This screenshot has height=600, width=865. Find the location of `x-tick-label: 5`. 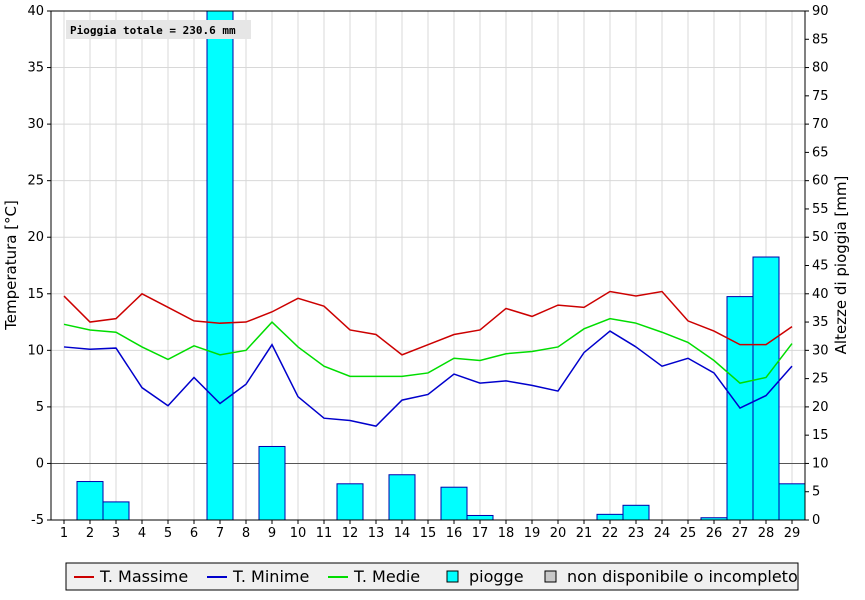

x-tick-label: 5 is located at coordinates (168, 533).